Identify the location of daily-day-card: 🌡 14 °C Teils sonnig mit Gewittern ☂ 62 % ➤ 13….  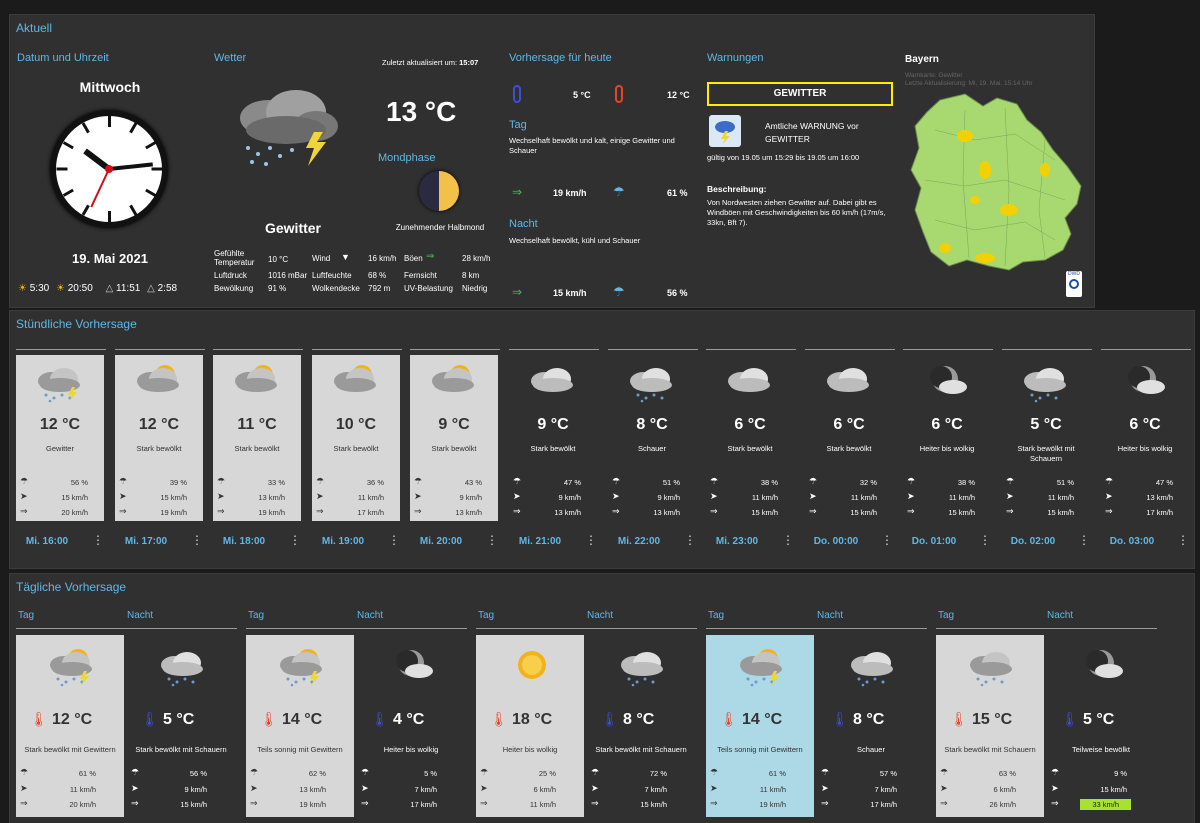
(300, 726).